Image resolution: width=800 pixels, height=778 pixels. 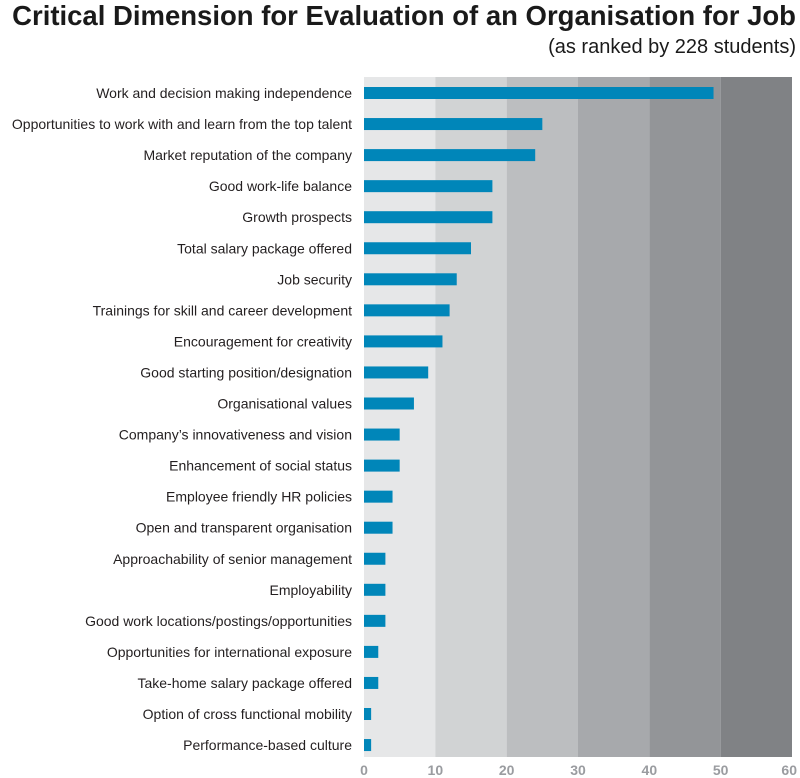 I want to click on category-label: Market reputation of the company, so click(x=247, y=155).